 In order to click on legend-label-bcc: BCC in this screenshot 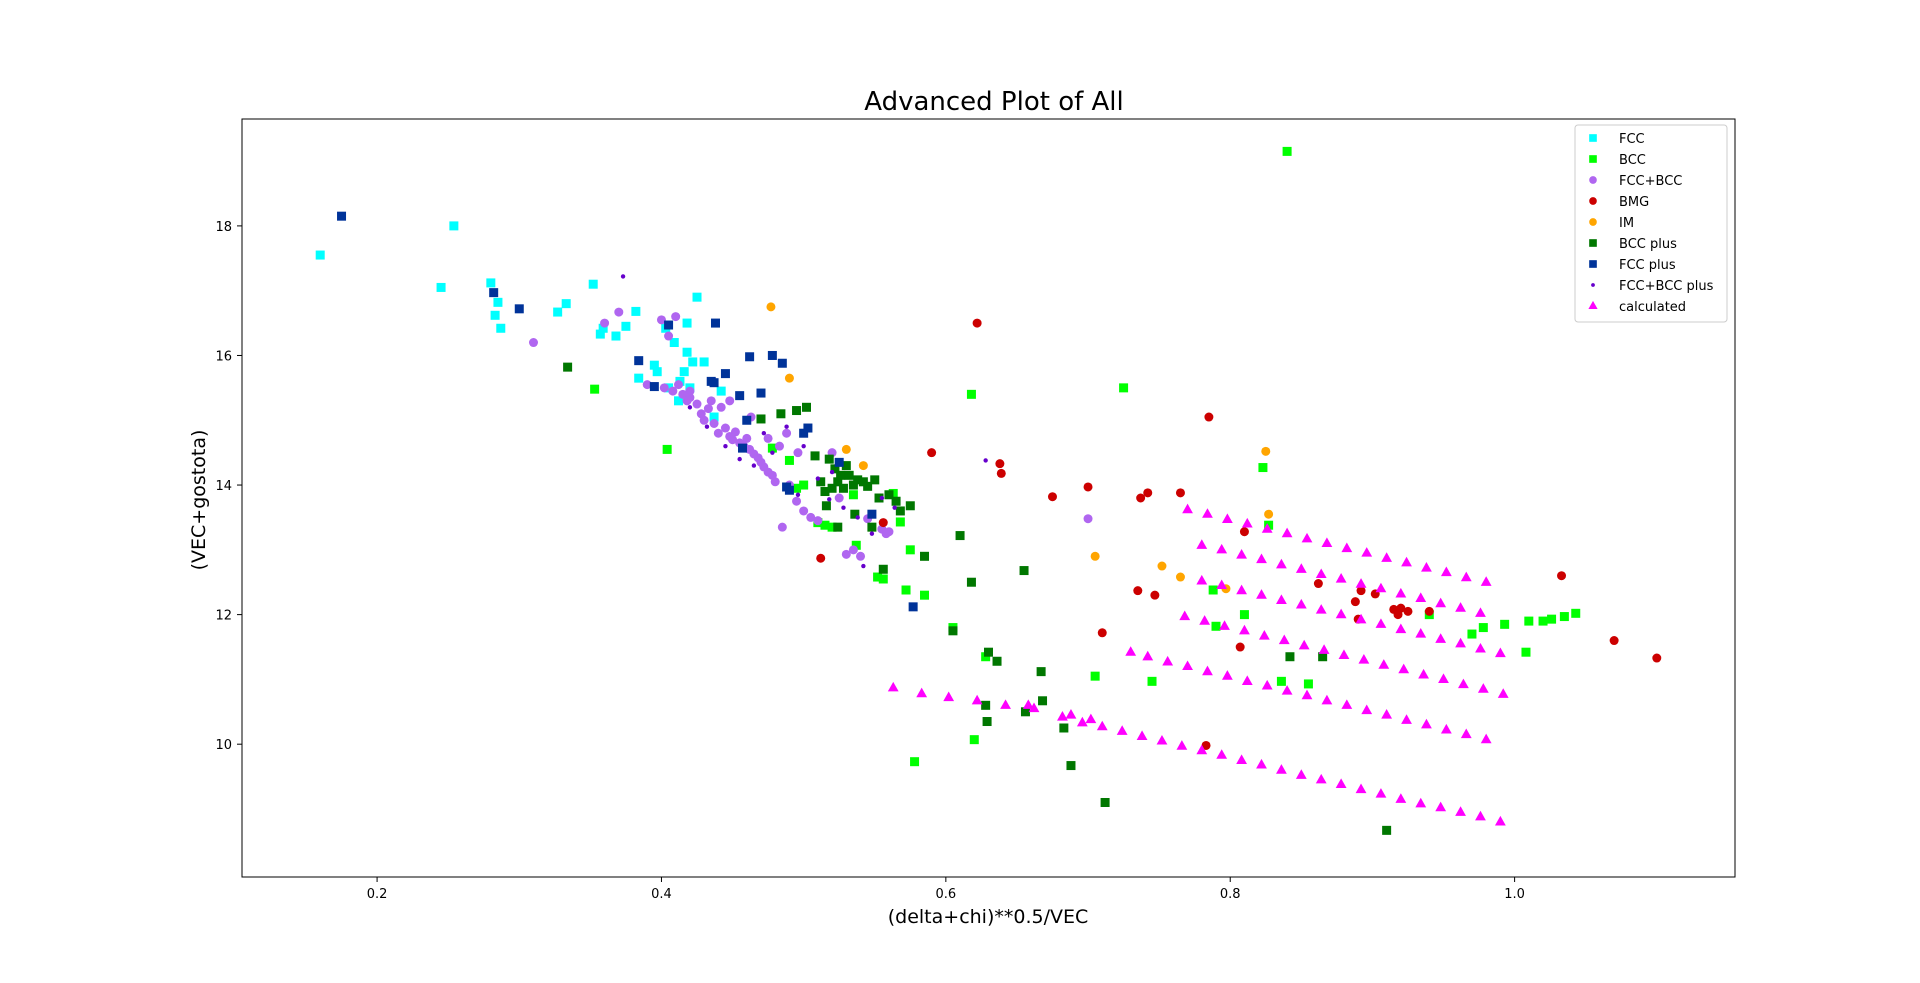, I will do `click(1632, 160)`.